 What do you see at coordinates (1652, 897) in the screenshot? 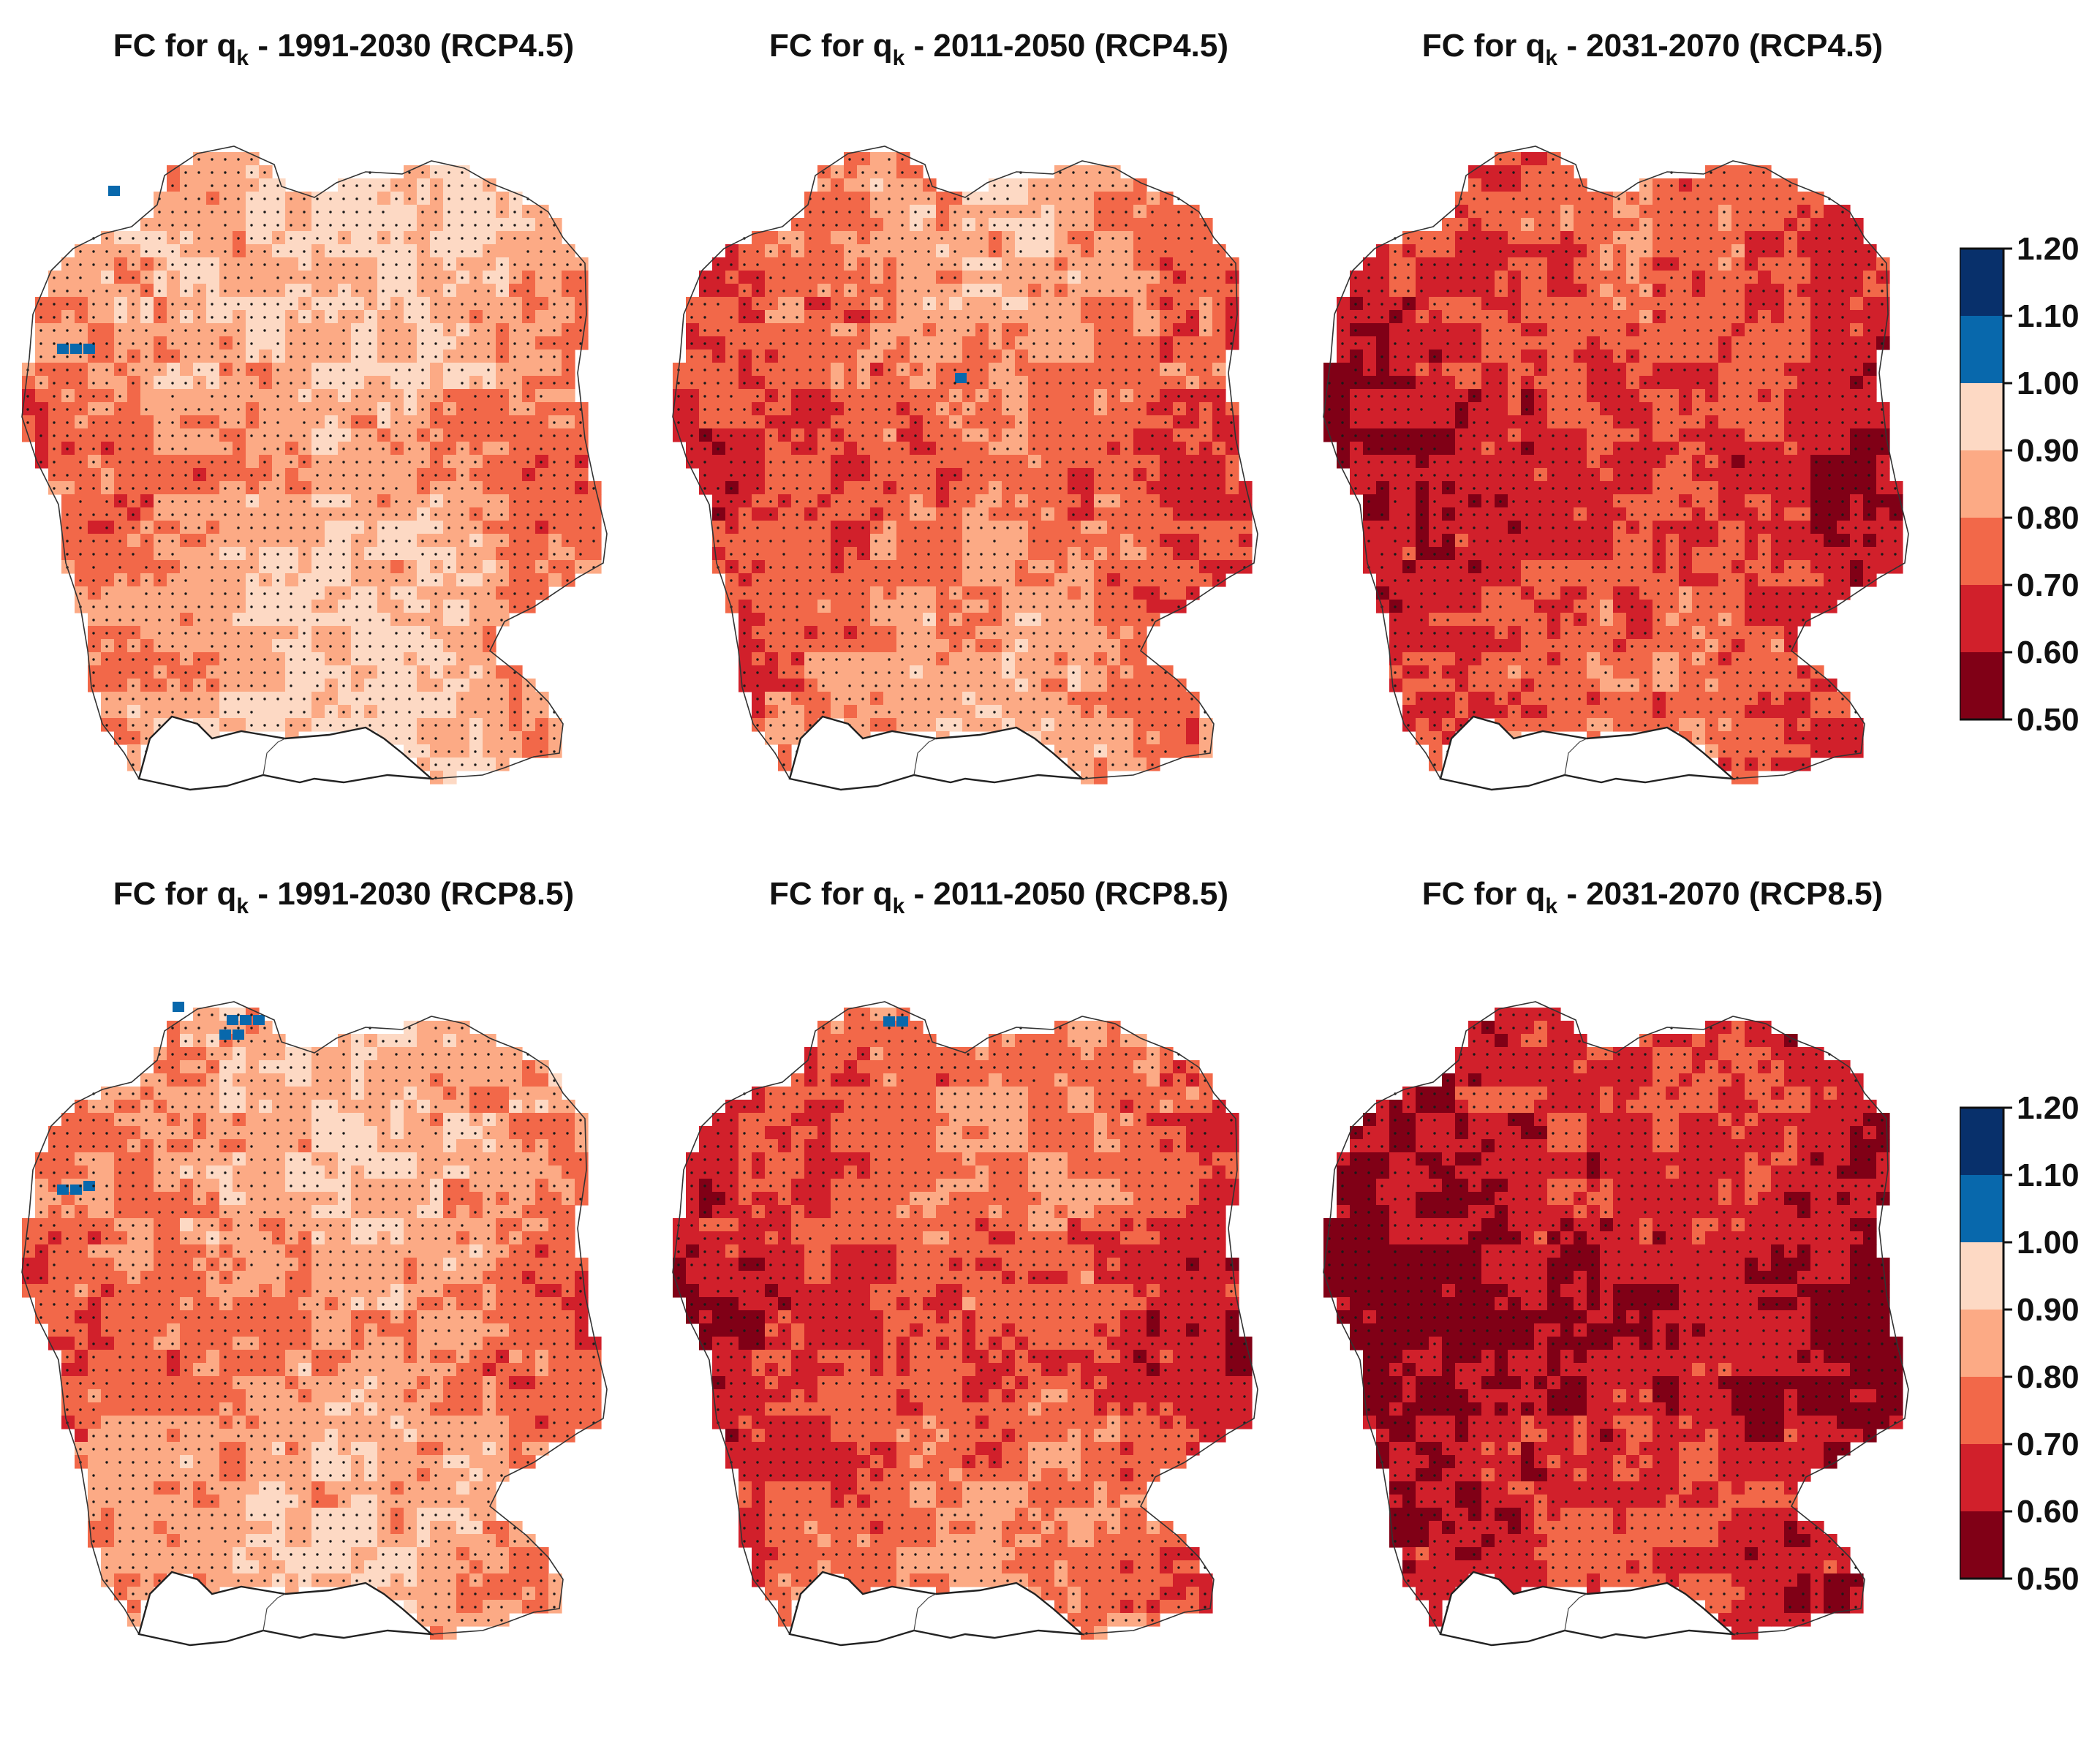
I see `panel-title-6: FC for qk - 2031-2070 (RCP8.5)` at bounding box center [1652, 897].